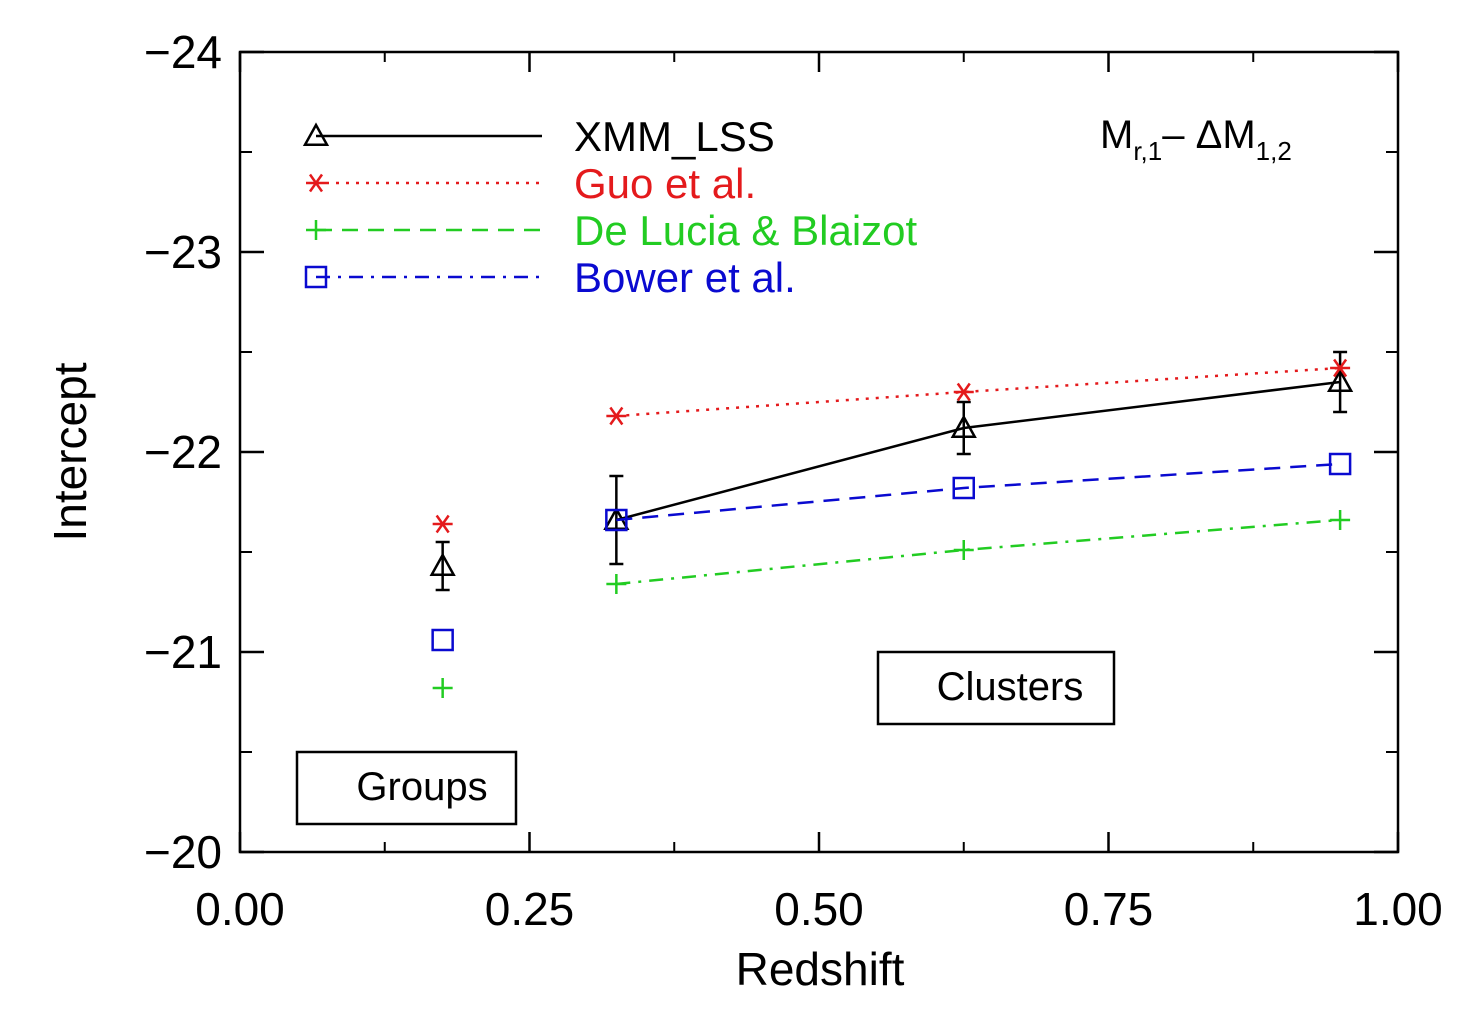  What do you see at coordinates (316, 230) in the screenshot?
I see `legend-marker-delucia` at bounding box center [316, 230].